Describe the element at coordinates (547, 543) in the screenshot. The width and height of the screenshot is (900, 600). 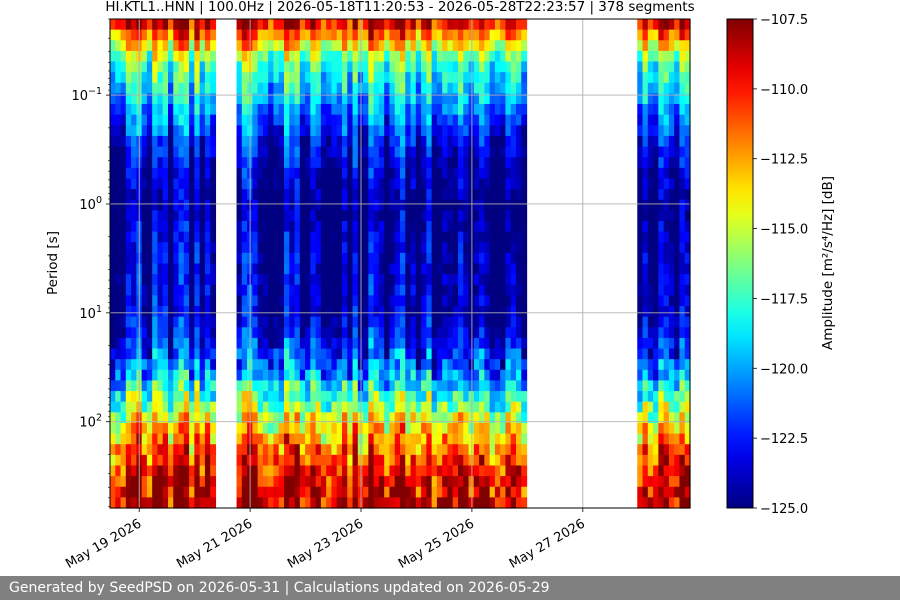
I see `x-tick-label: May 27 2026` at that location.